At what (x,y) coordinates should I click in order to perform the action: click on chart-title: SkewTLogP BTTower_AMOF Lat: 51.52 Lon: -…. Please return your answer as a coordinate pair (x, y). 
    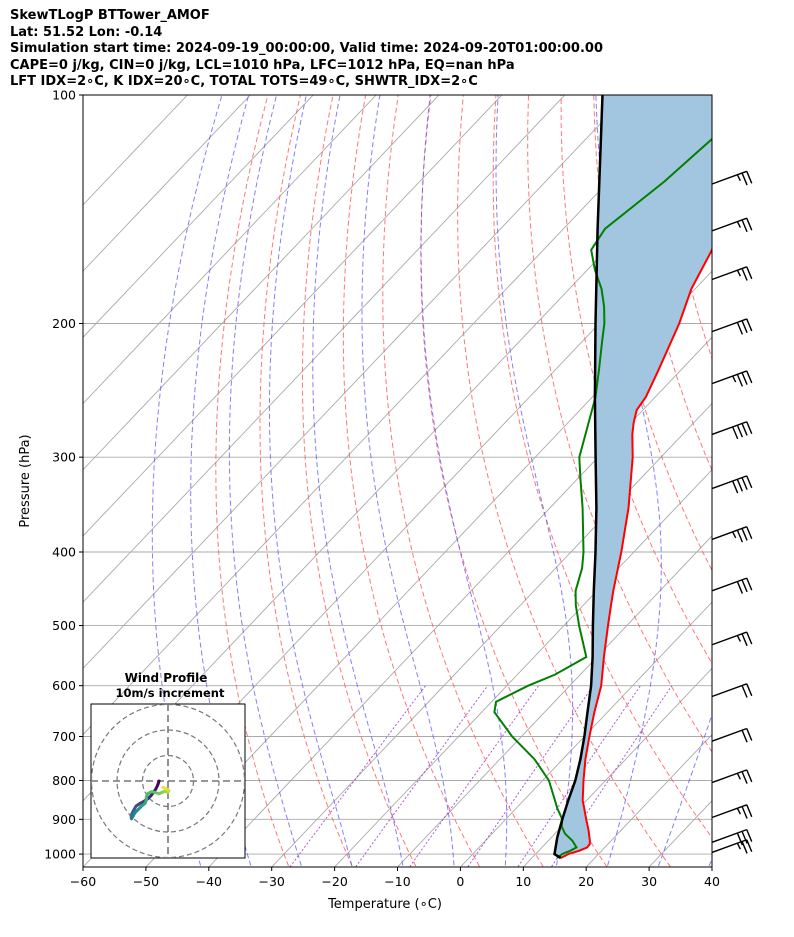
    Looking at the image, I should click on (306, 49).